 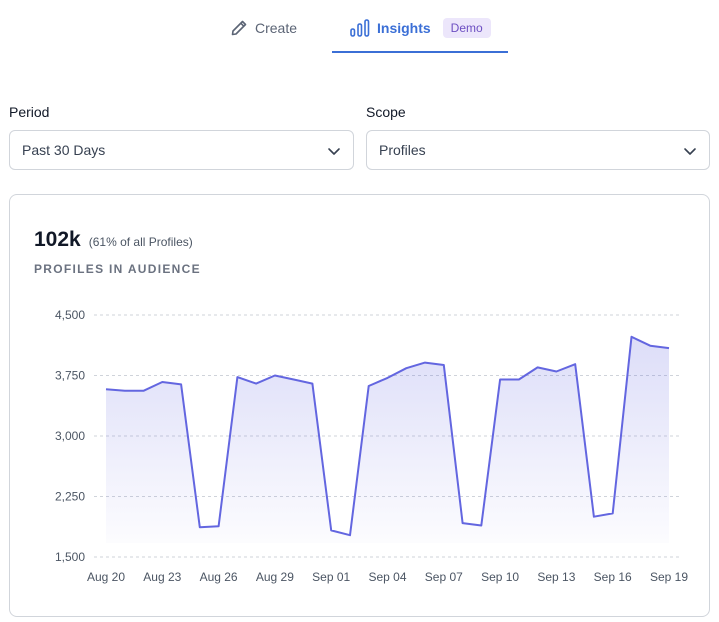 What do you see at coordinates (64, 150) in the screenshot?
I see `period-select-value: Past 30 Days` at bounding box center [64, 150].